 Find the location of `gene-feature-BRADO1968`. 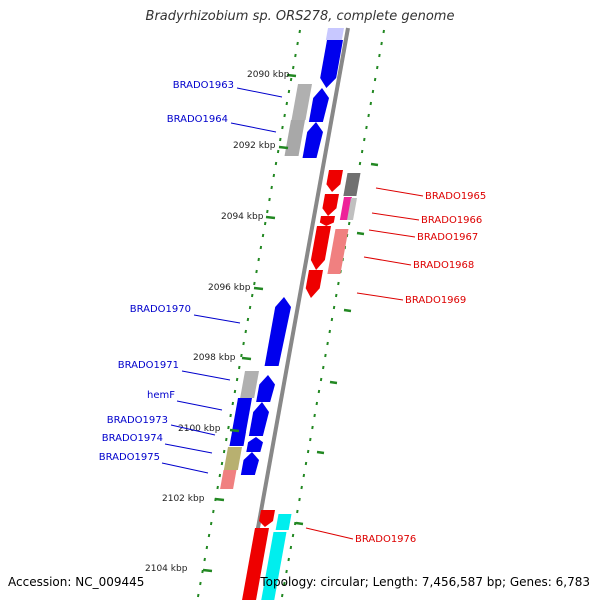

gene-feature-BRADO1968 is located at coordinates (338, 251).